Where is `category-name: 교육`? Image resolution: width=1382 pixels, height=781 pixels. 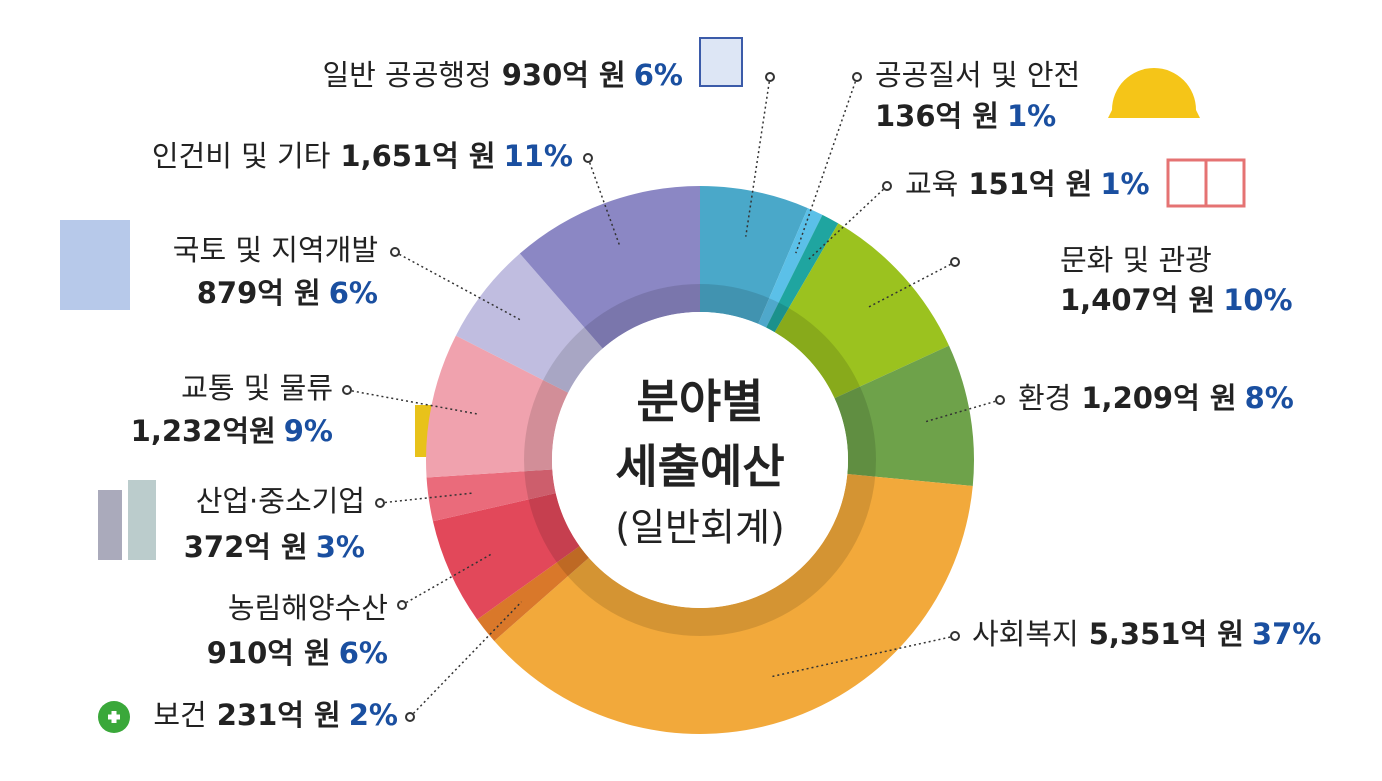 category-name: 교육 is located at coordinates (931, 184).